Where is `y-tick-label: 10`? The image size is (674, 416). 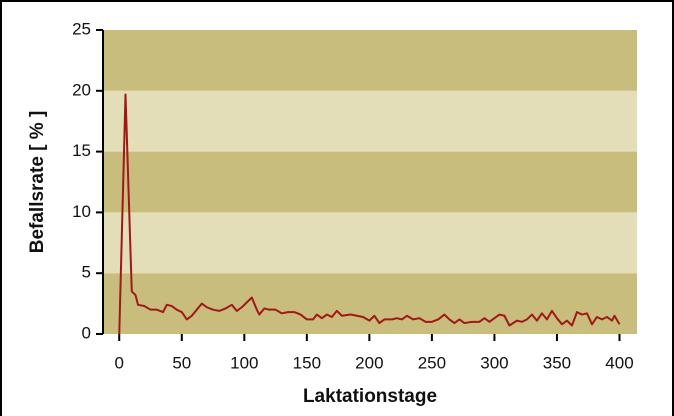
y-tick-label: 10 is located at coordinates (81, 211).